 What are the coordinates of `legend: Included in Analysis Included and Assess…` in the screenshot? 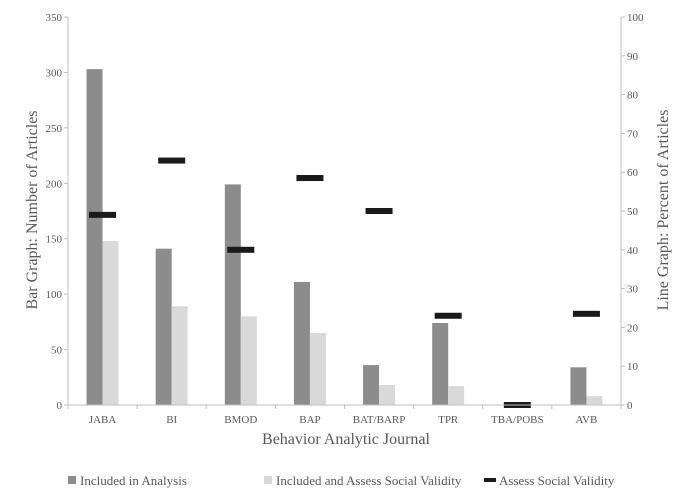 It's located at (341, 480).